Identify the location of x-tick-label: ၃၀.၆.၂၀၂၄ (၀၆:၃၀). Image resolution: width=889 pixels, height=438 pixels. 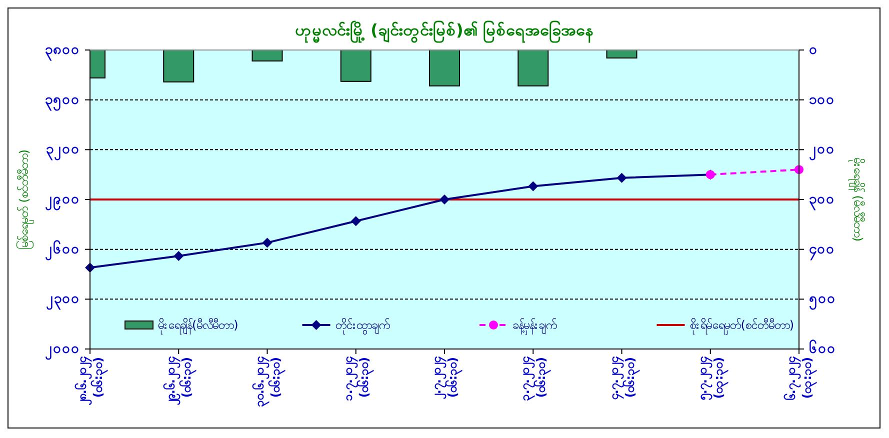
(268, 382).